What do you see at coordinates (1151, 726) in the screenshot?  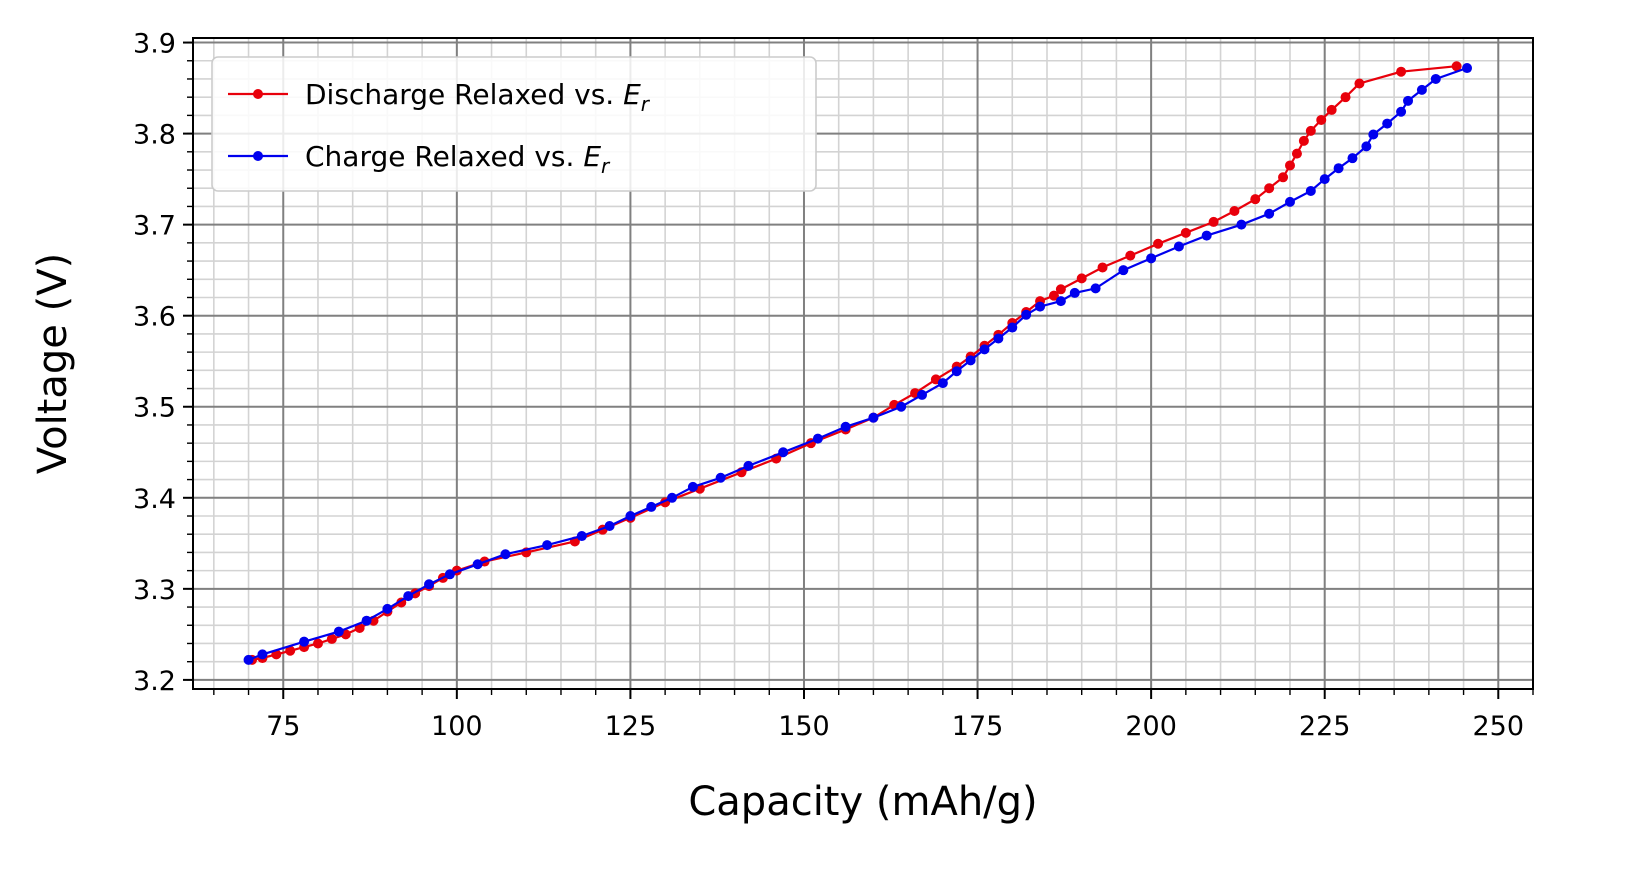 I see `x-tick-label: 200` at bounding box center [1151, 726].